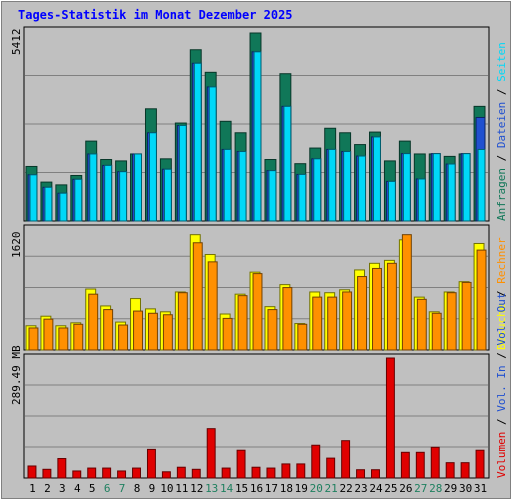 The width and height of the screenshot is (512, 500). Describe the element at coordinates (16, 245) in the screenshot. I see `middle-axis-max-label: 1620` at that location.